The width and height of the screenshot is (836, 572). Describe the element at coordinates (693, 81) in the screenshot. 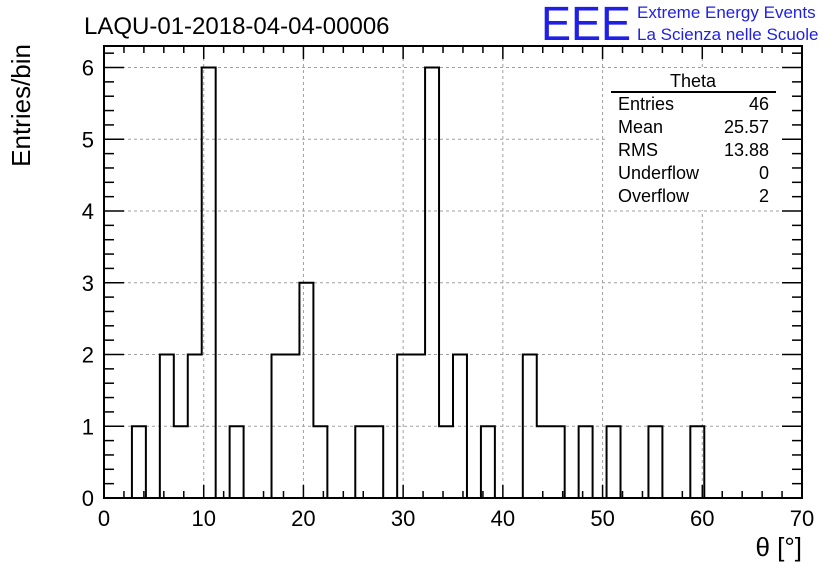

I see `stats-title: Theta` at that location.